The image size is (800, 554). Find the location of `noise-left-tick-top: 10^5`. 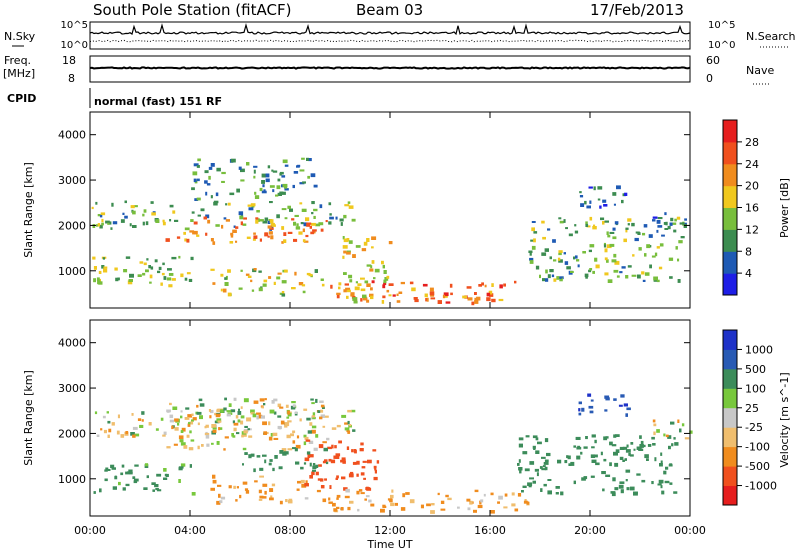

noise-left-tick-top: 10^5 is located at coordinates (74, 25).